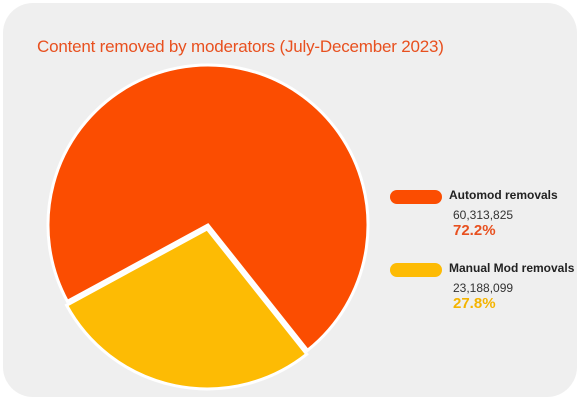  What do you see at coordinates (416, 197) in the screenshot?
I see `legend-swatch-automod` at bounding box center [416, 197].